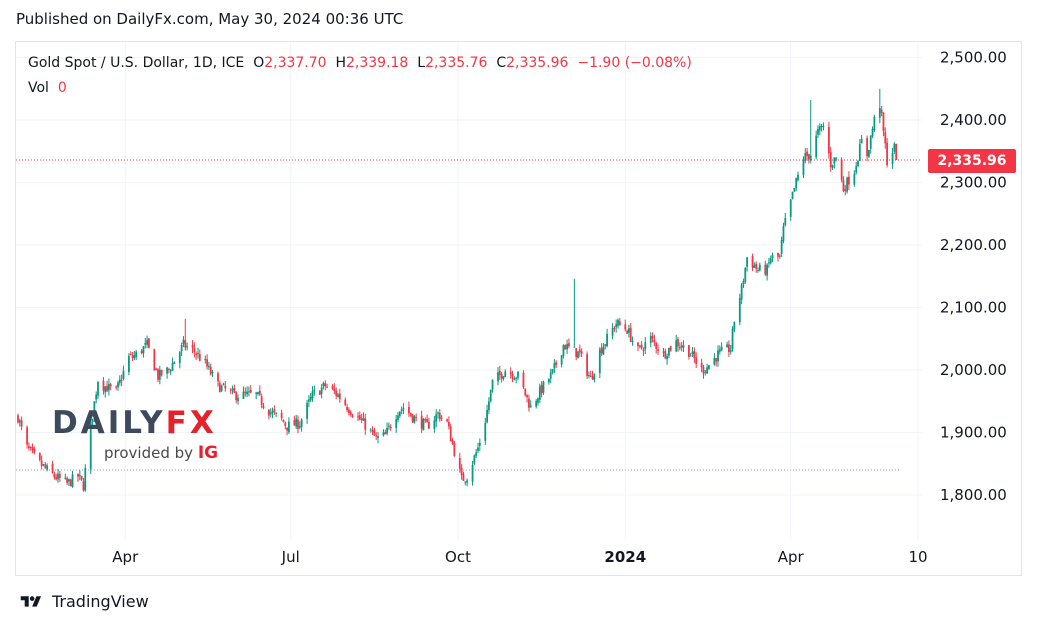 This screenshot has height=630, width=1038. I want to click on tradingview-branding: TradingView, so click(82, 601).